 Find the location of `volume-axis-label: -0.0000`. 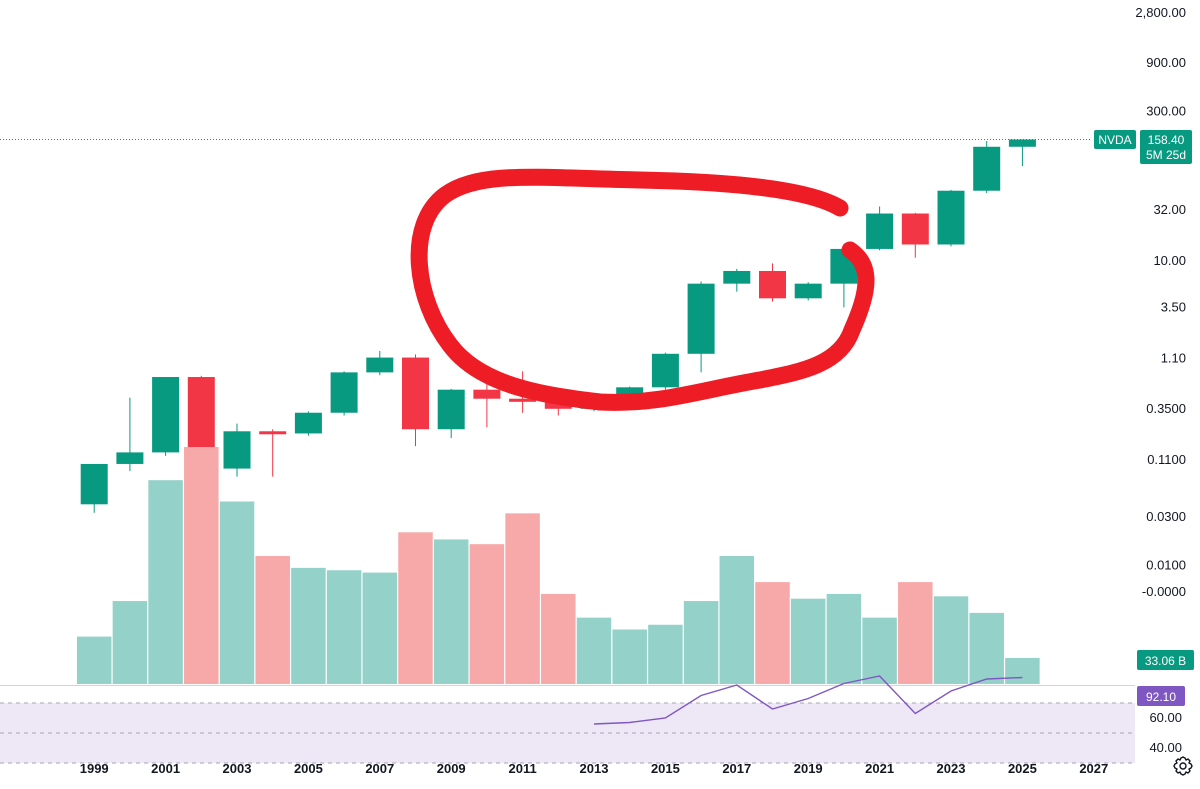

volume-axis-label: -0.0000 is located at coordinates (1164, 591).